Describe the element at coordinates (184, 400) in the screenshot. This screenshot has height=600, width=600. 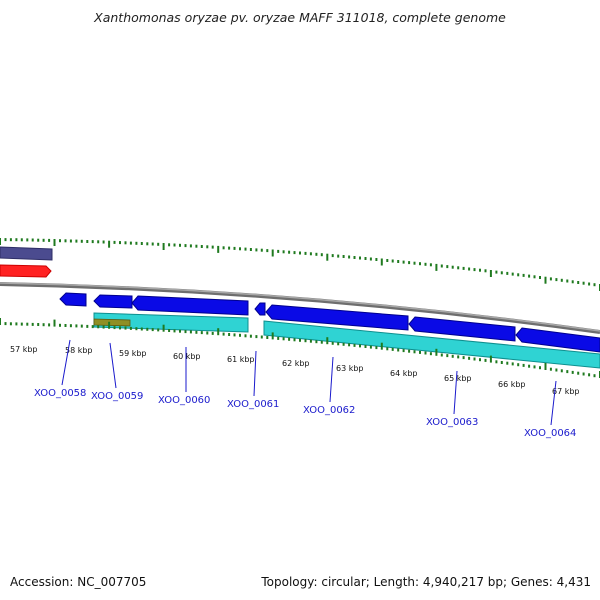
I see `gene-label-xoo-0060: XOO_0060` at that location.